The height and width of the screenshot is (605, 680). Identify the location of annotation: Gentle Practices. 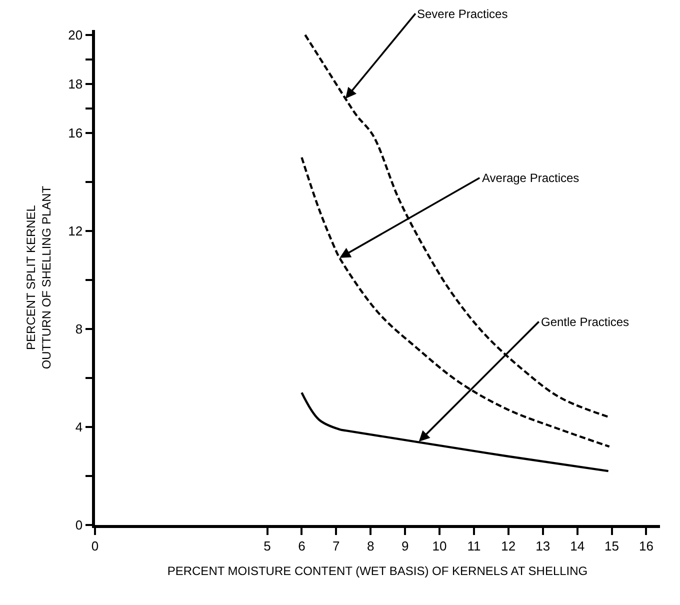
(585, 322).